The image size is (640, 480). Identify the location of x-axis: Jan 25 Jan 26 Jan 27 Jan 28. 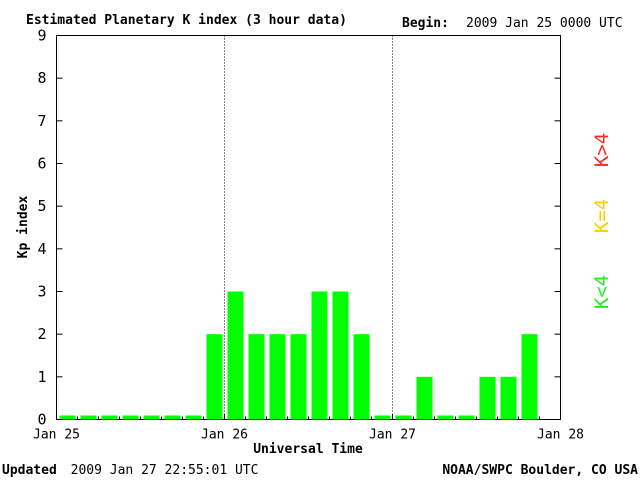
(308, 428).